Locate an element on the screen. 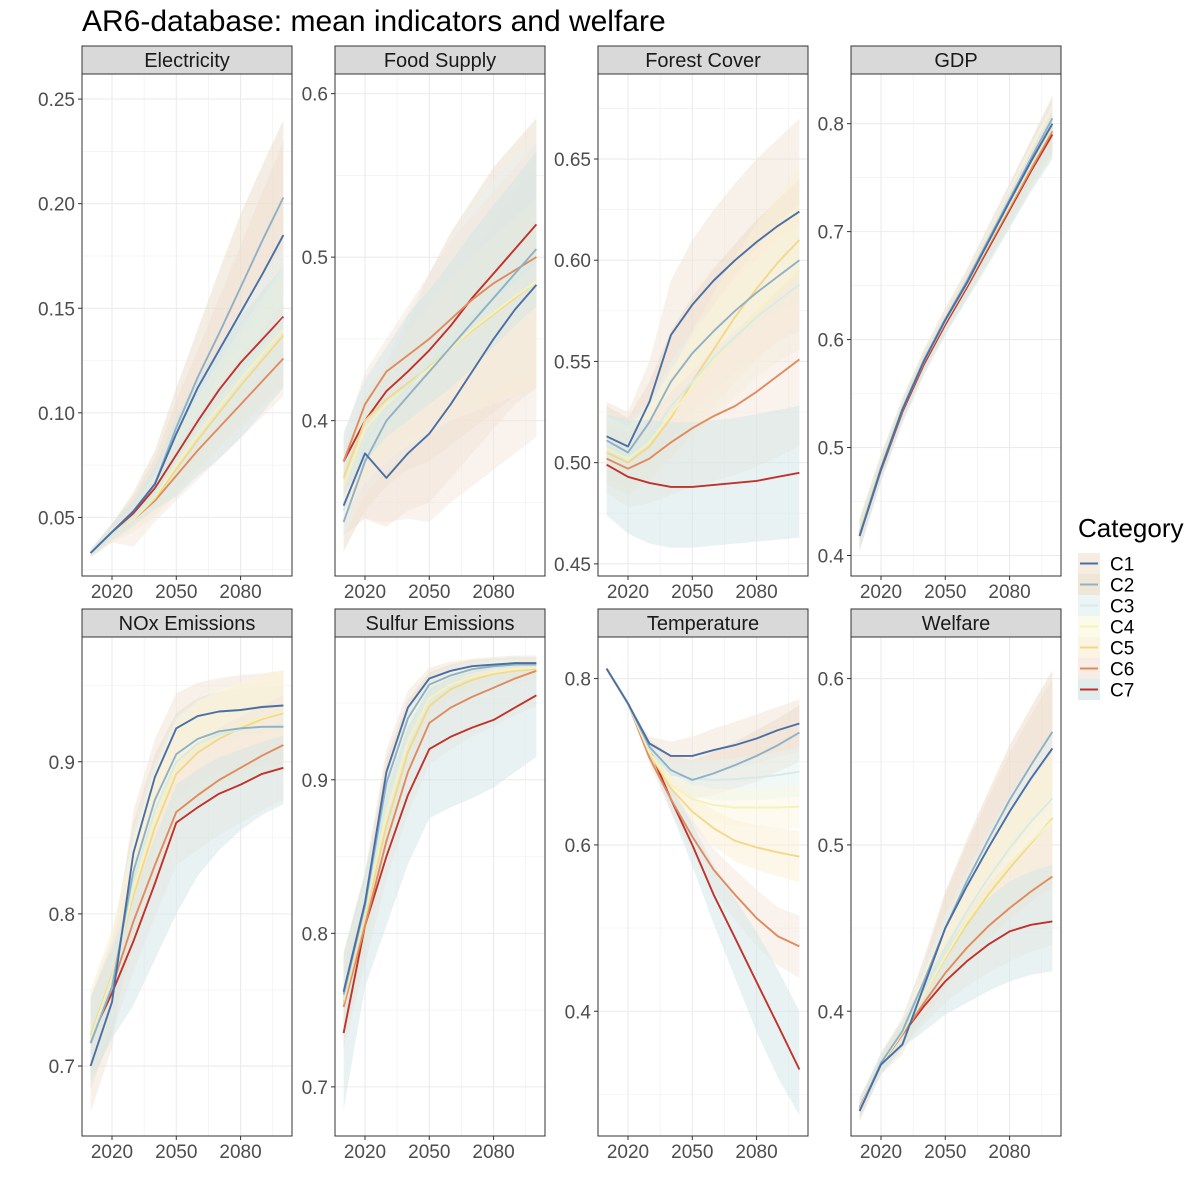 The height and width of the screenshot is (1200, 1200). panel-forest-cover-ytick-label: 0.50 is located at coordinates (572, 464).